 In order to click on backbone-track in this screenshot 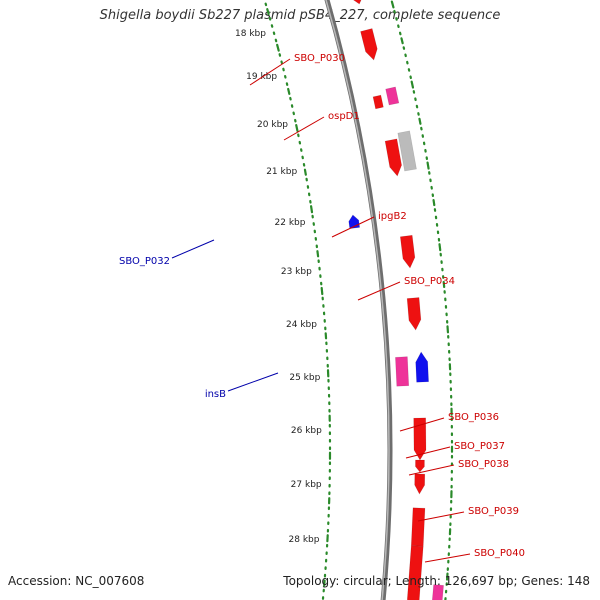, I will do `click(358, 300)`.